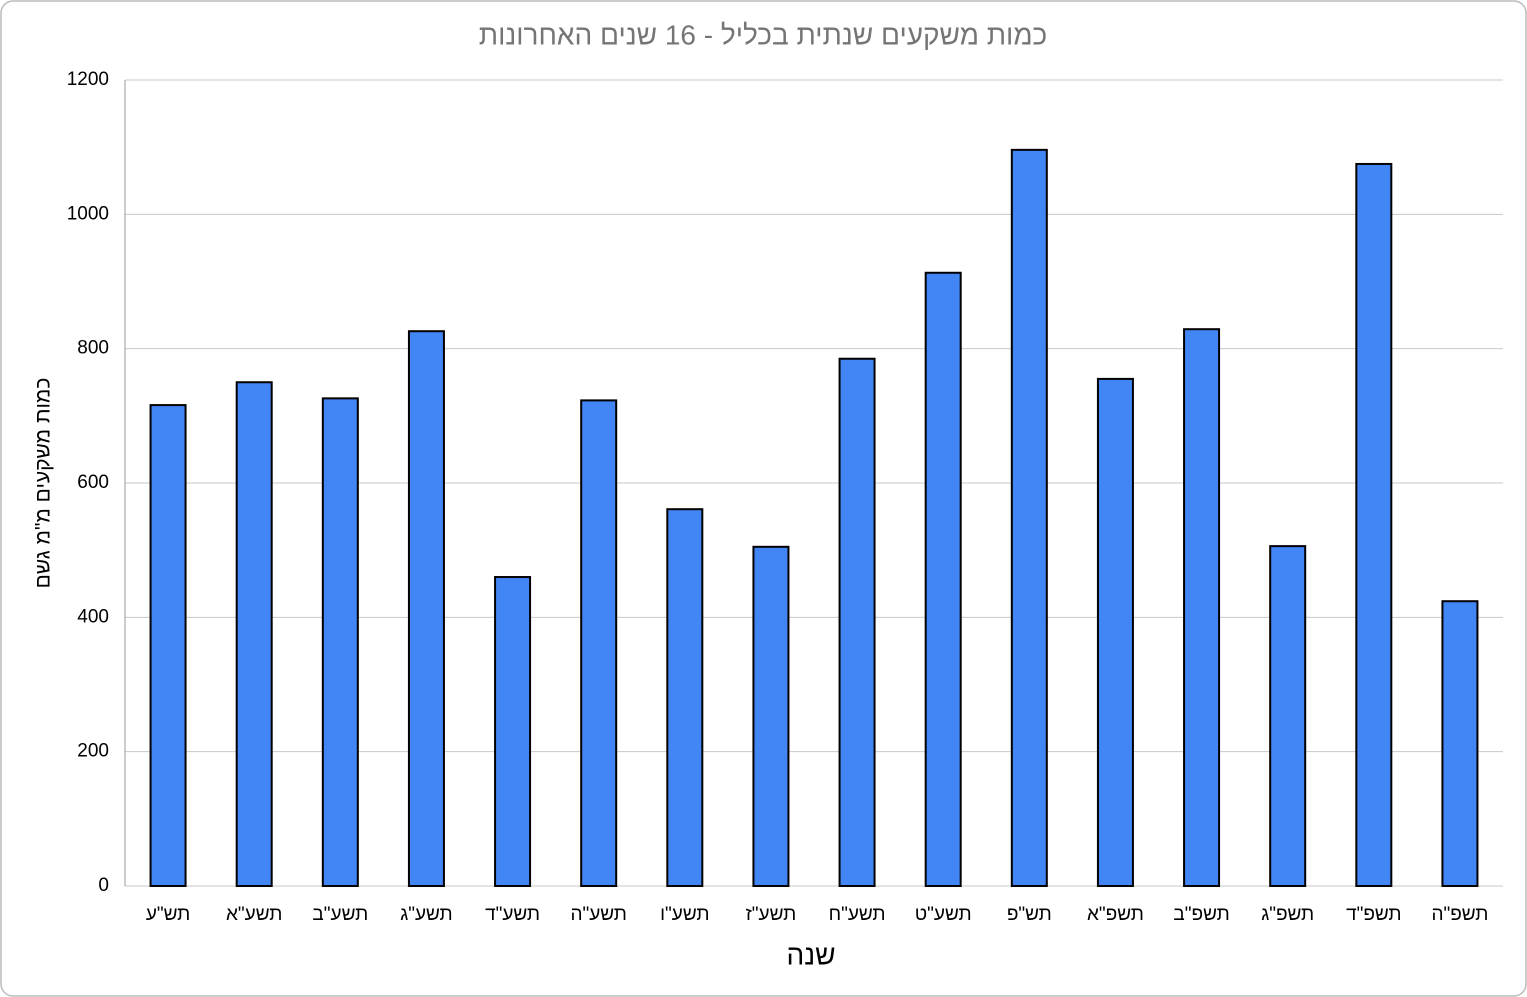 Image resolution: width=1527 pixels, height=997 pixels. I want to click on y-tick-label: 600, so click(93, 482).